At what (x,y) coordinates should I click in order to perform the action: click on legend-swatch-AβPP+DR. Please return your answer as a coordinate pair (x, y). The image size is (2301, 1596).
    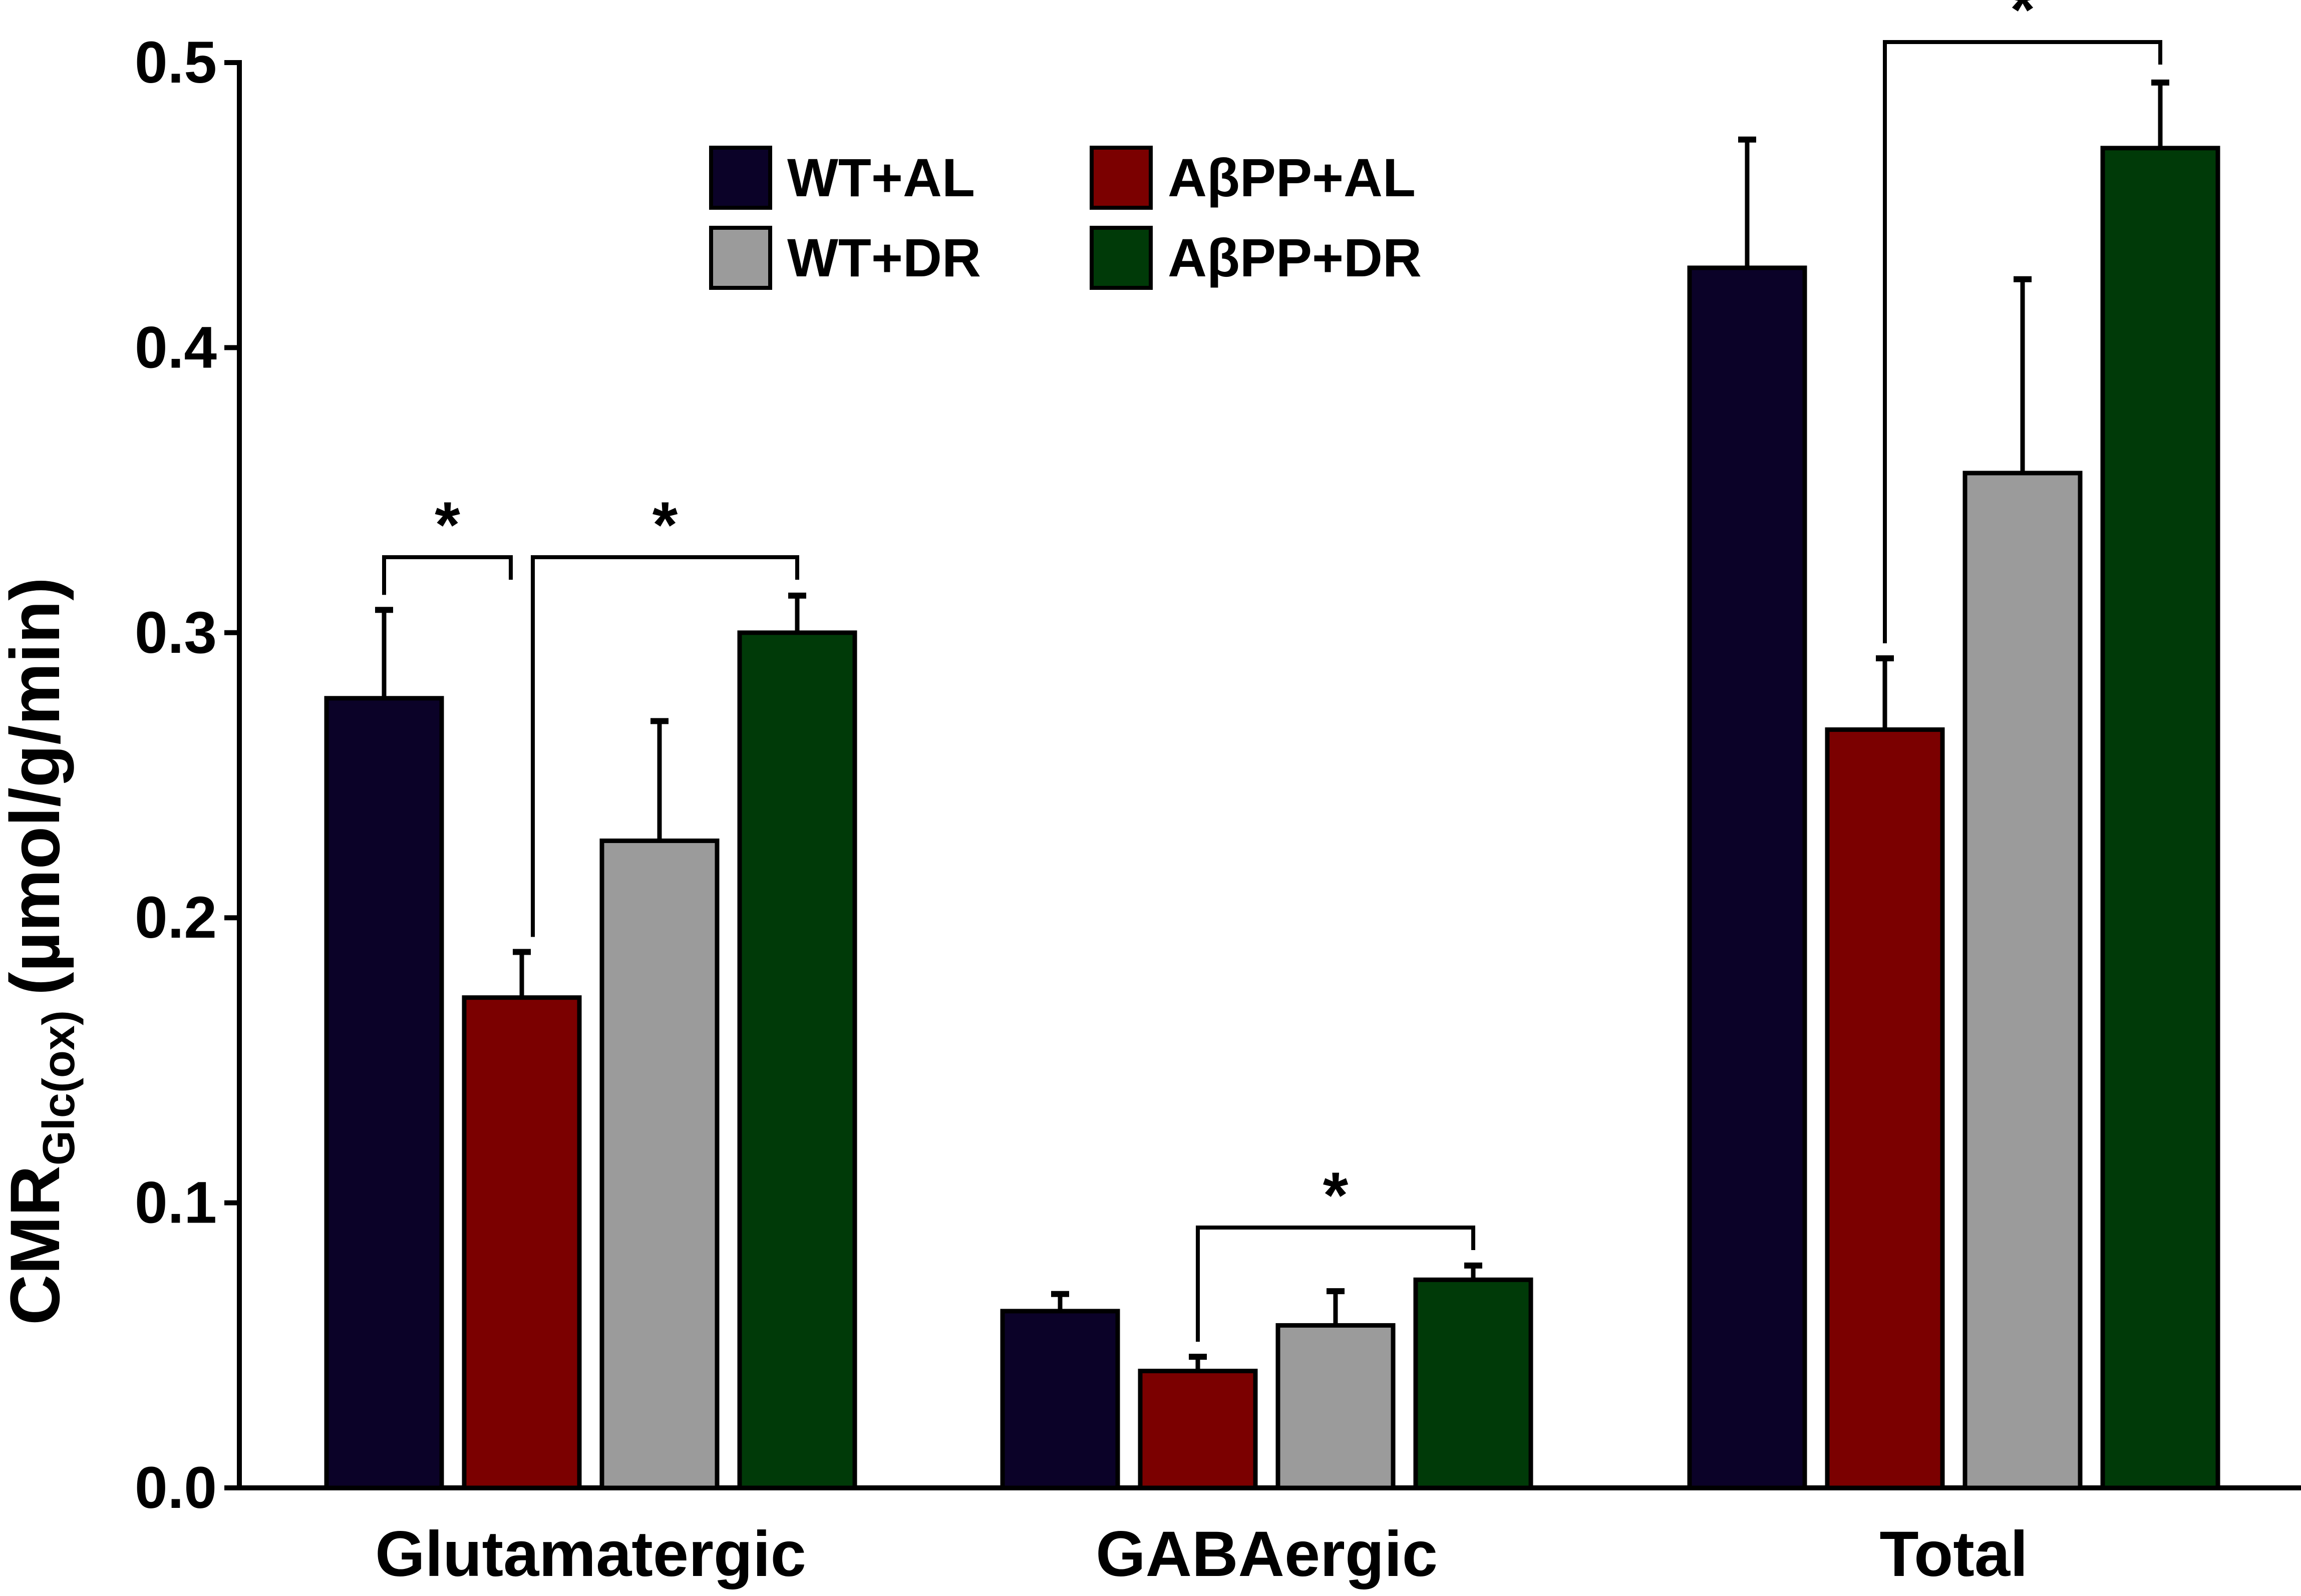
    Looking at the image, I should click on (1121, 258).